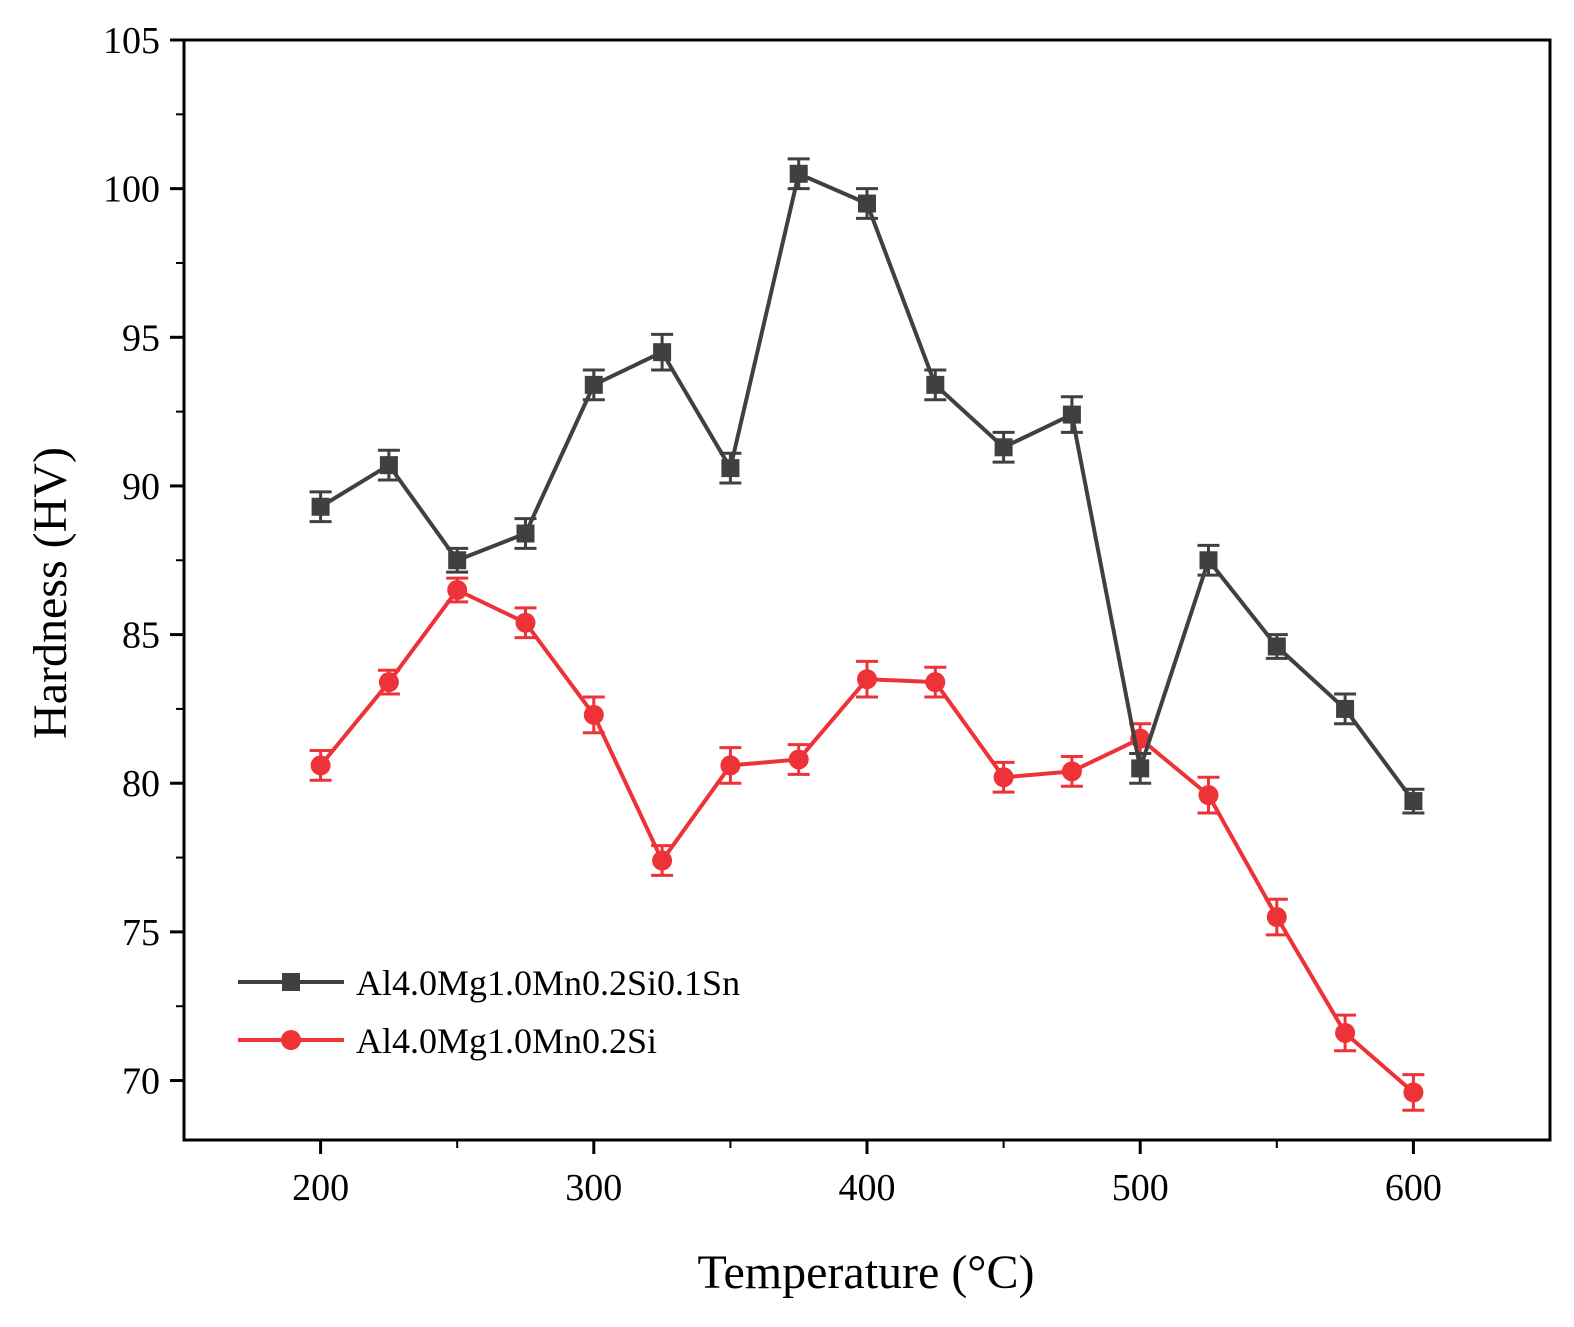  What do you see at coordinates (867, 1188) in the screenshot?
I see `x-tick-label: 400` at bounding box center [867, 1188].